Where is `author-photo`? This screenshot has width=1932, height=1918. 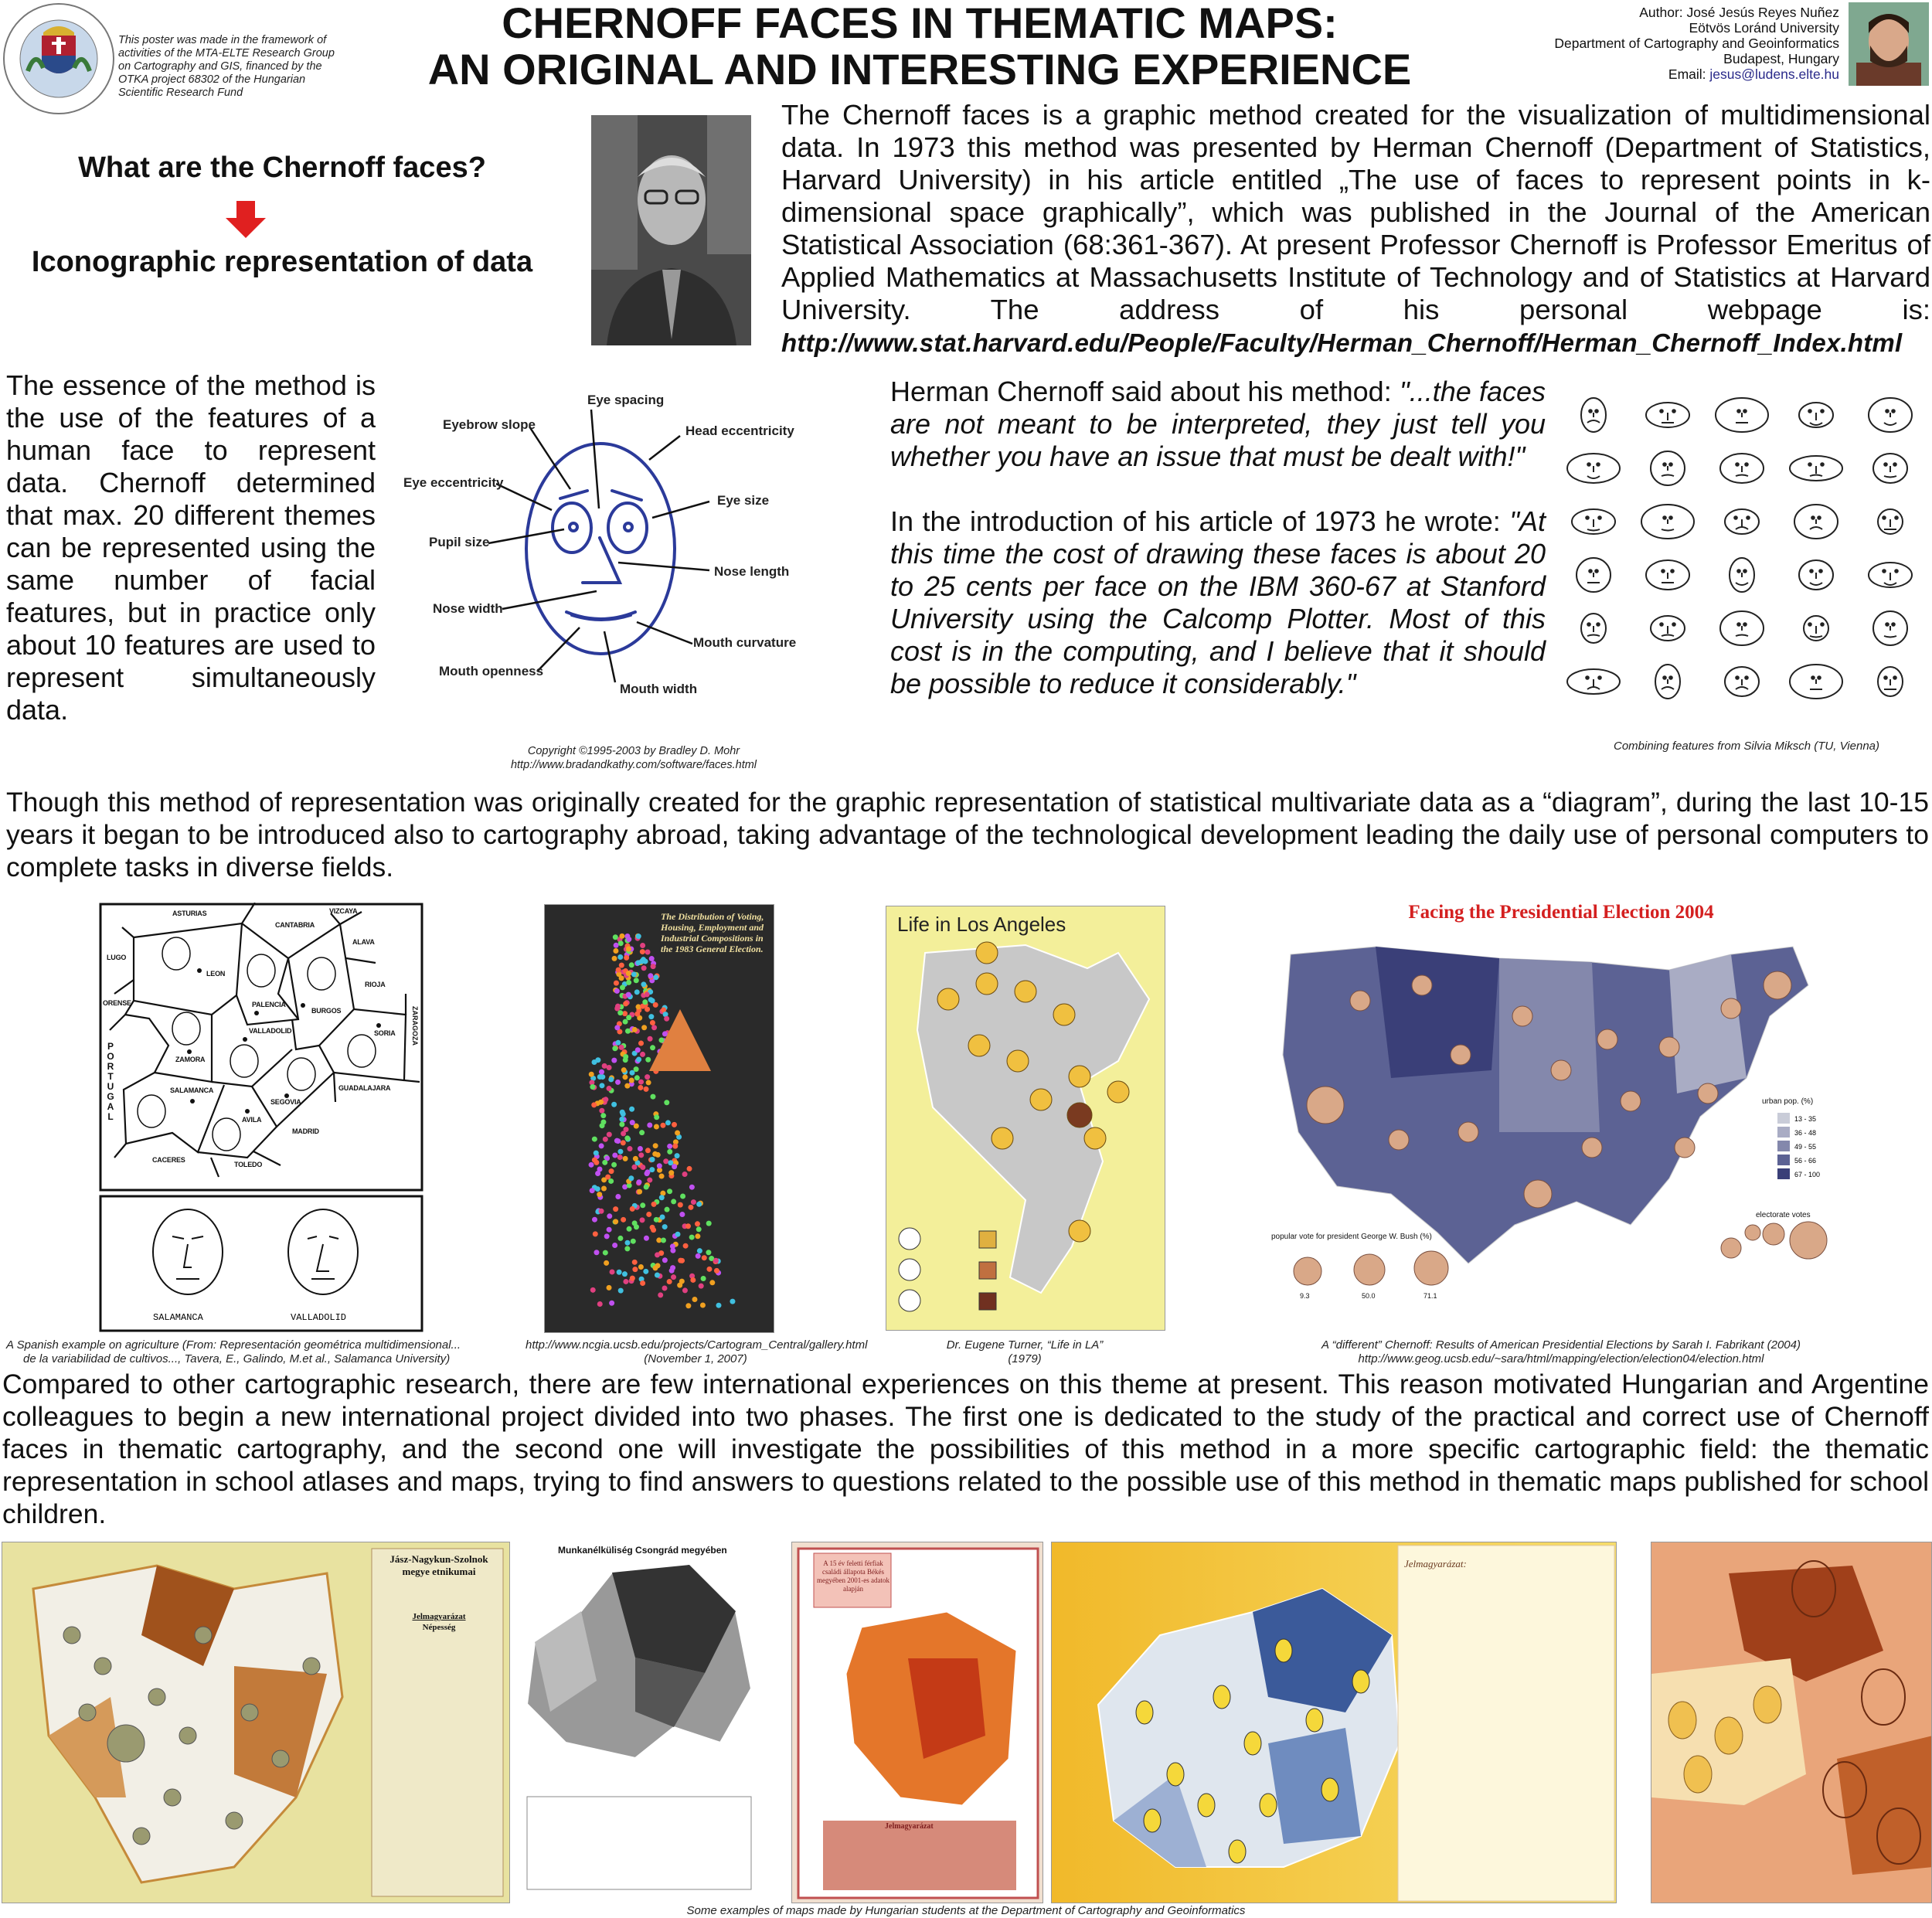
author-photo is located at coordinates (1889, 44).